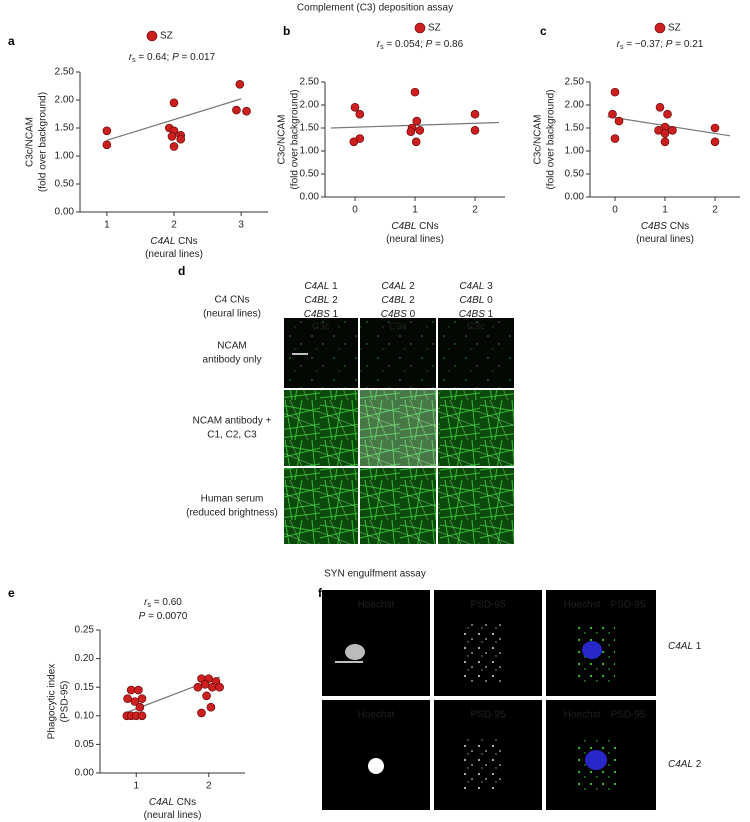 This screenshot has width=750, height=822. I want to click on row-label: antibody only, so click(232, 360).